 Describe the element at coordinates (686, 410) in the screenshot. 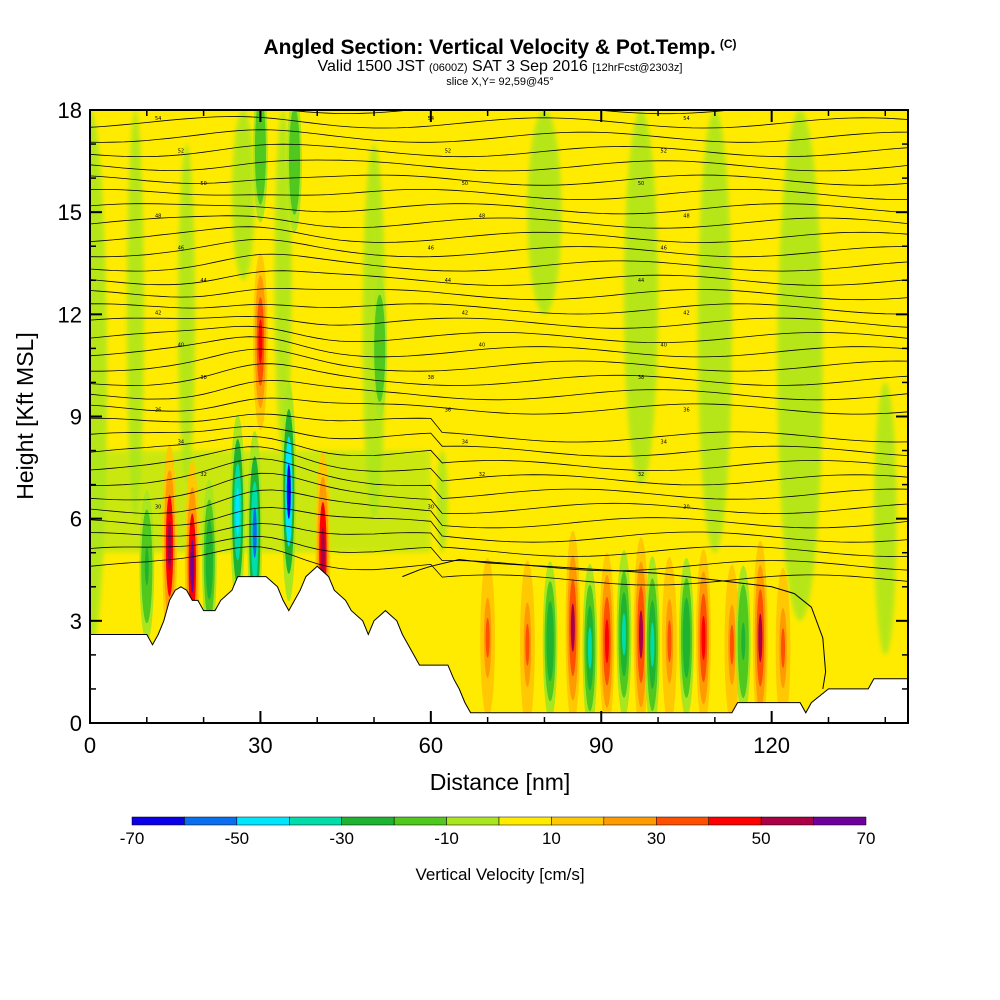

I see `theta-label: 36` at that location.